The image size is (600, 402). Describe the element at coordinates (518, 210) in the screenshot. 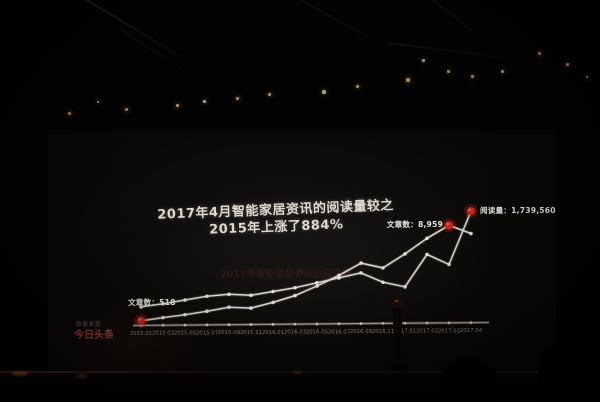

I see `data-point-label: 阅读量：1,739,560` at that location.